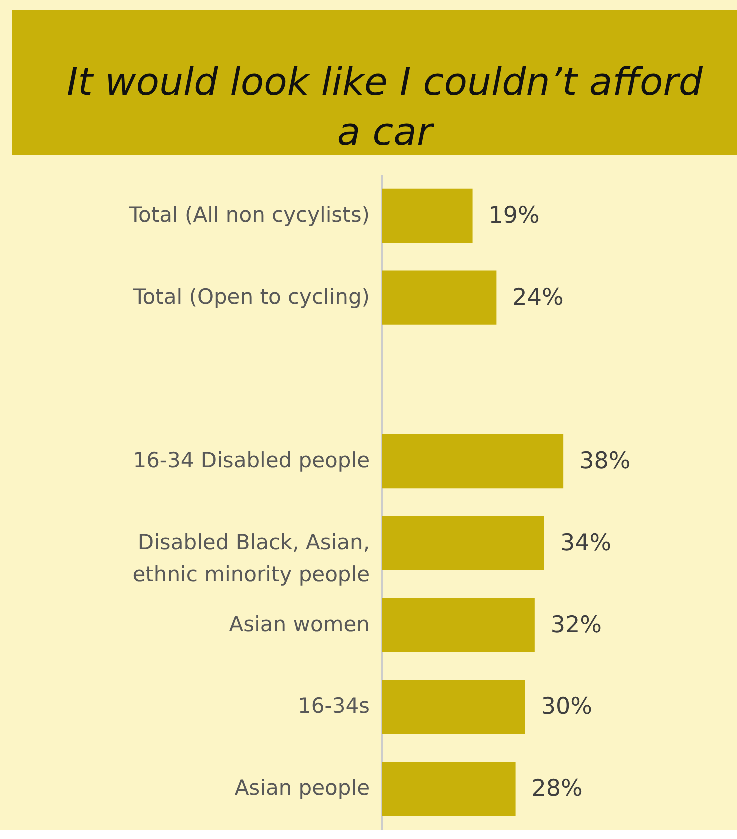 This screenshot has height=839, width=737. What do you see at coordinates (605, 461) in the screenshot?
I see `data-label: 38%` at bounding box center [605, 461].